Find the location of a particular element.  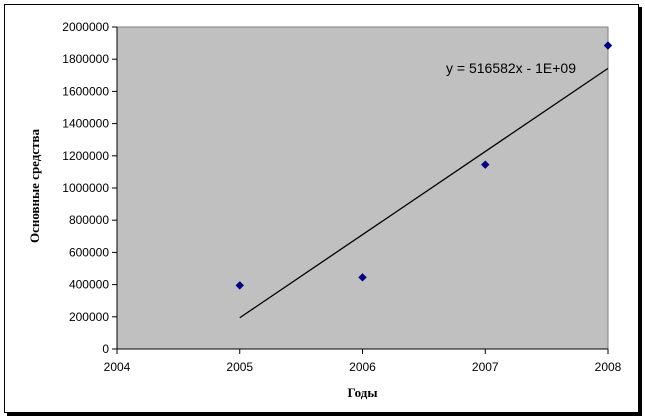

y-tick-label: 1800000 is located at coordinates (85, 59).